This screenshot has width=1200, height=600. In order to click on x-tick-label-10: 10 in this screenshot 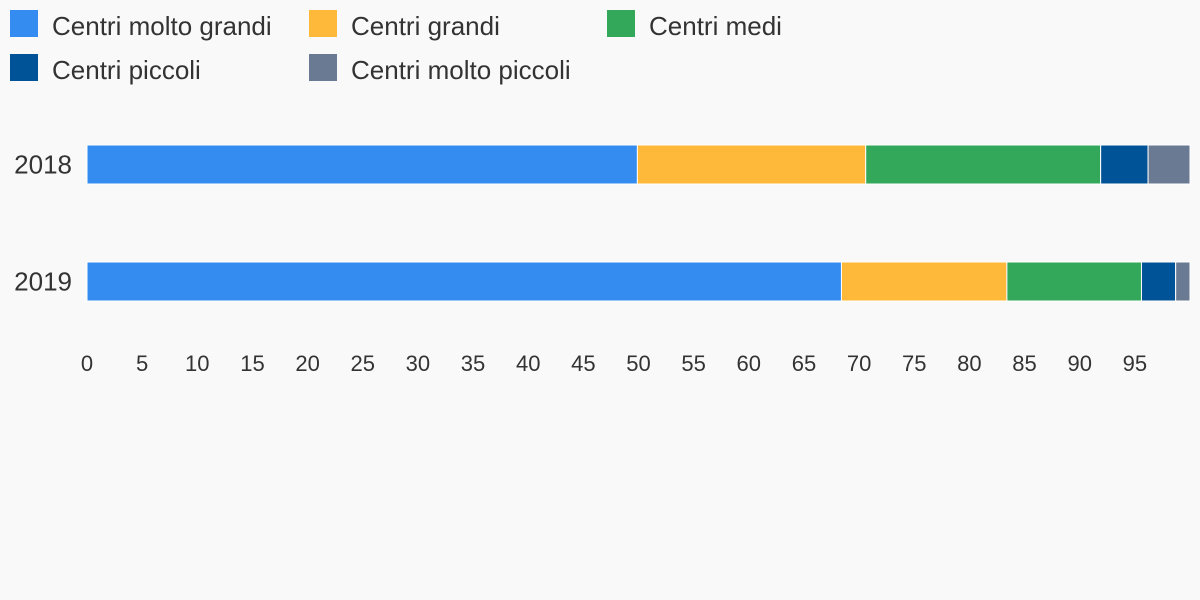, I will do `click(197, 363)`.